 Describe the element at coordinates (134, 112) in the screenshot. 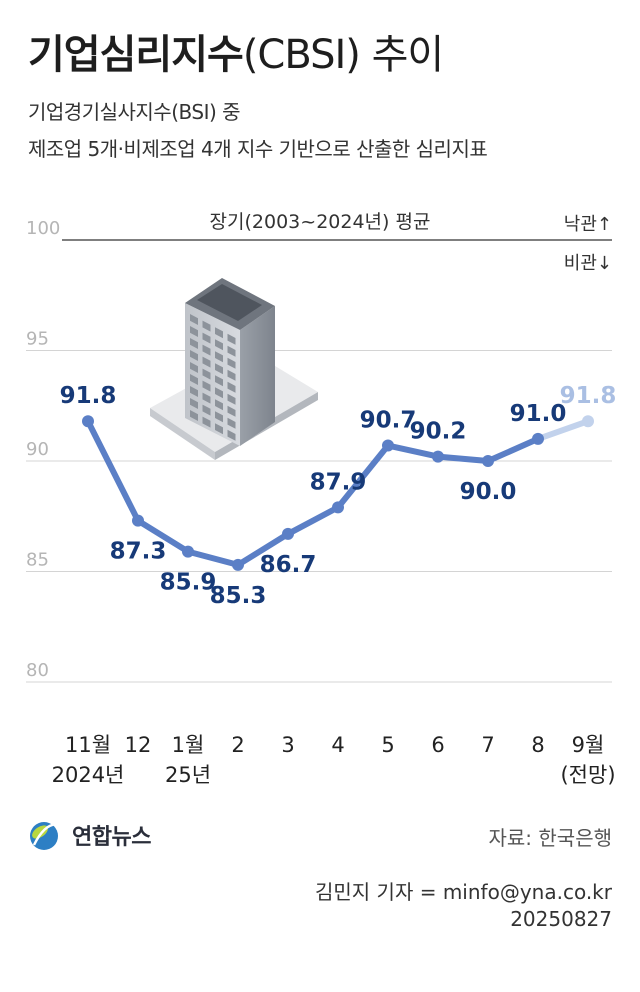

I see `subtitle-line-1: 기업경기실사지수(BSI) 중` at that location.